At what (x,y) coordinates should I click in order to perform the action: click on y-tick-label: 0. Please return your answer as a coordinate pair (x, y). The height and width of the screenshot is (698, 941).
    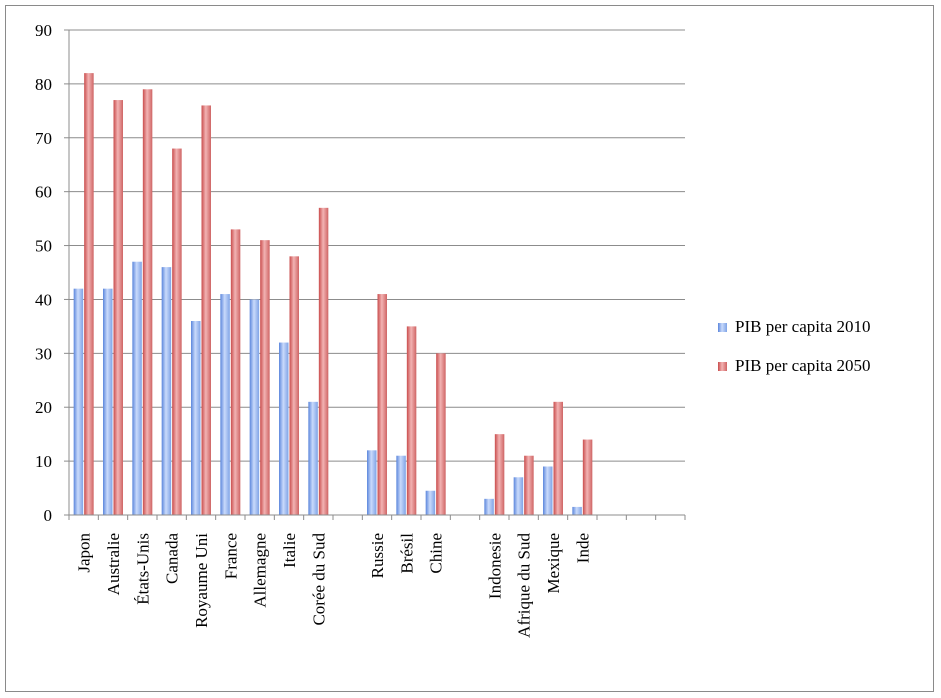
    Looking at the image, I should click on (48, 515).